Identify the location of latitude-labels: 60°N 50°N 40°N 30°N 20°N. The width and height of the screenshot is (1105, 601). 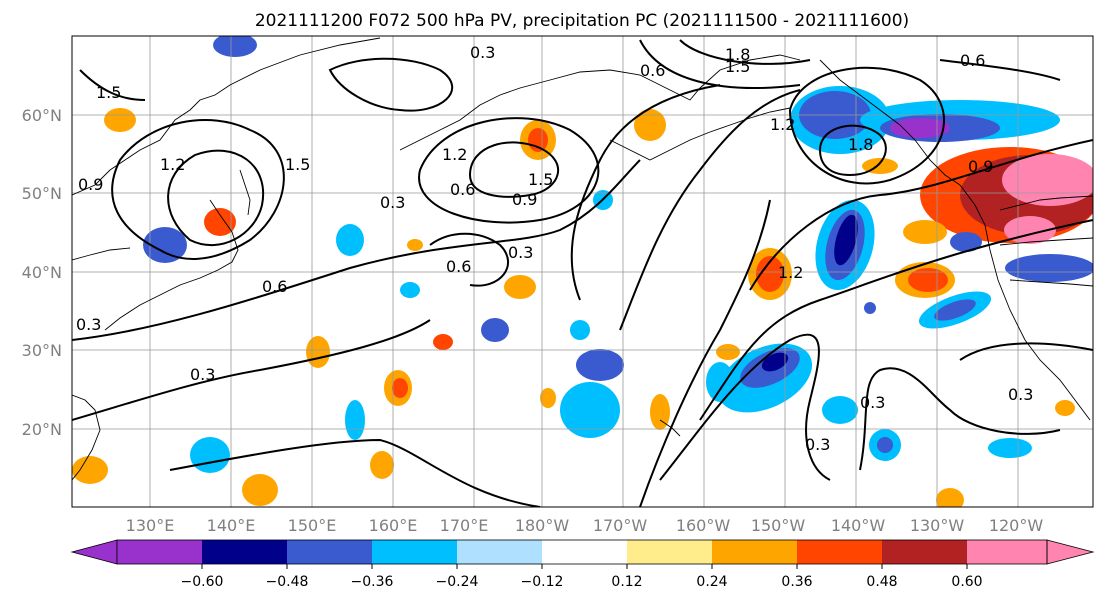
(42, 272).